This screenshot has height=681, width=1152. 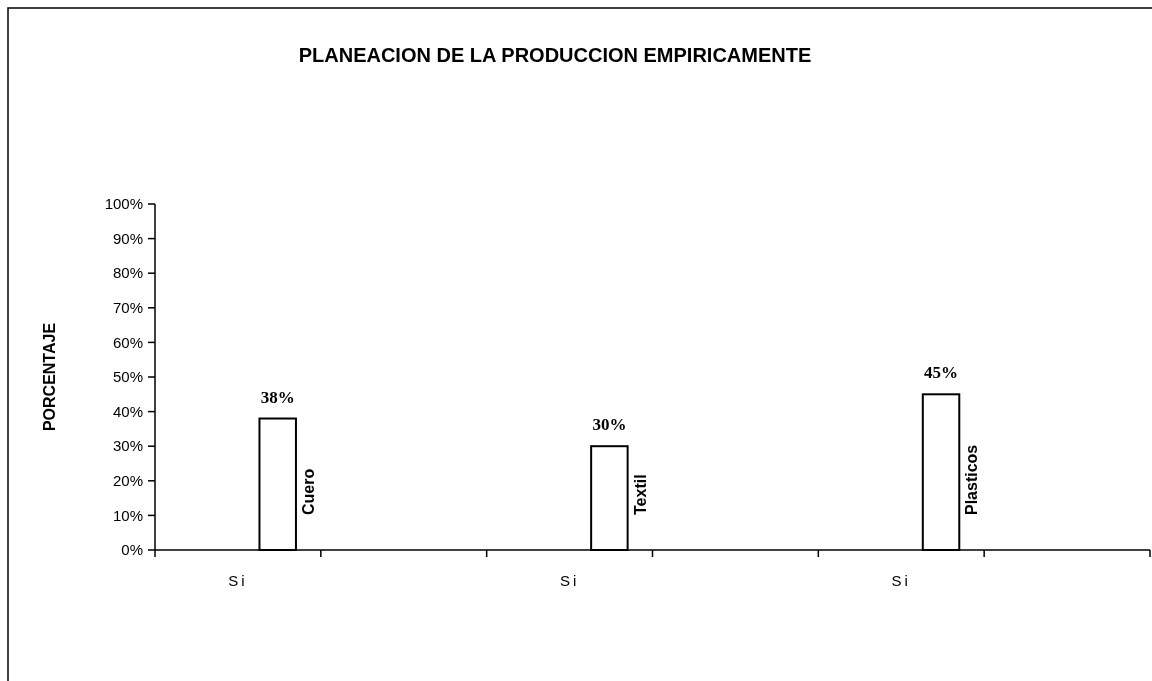 What do you see at coordinates (49, 377) in the screenshot?
I see `y-axis-title: PORCENTAJE` at bounding box center [49, 377].